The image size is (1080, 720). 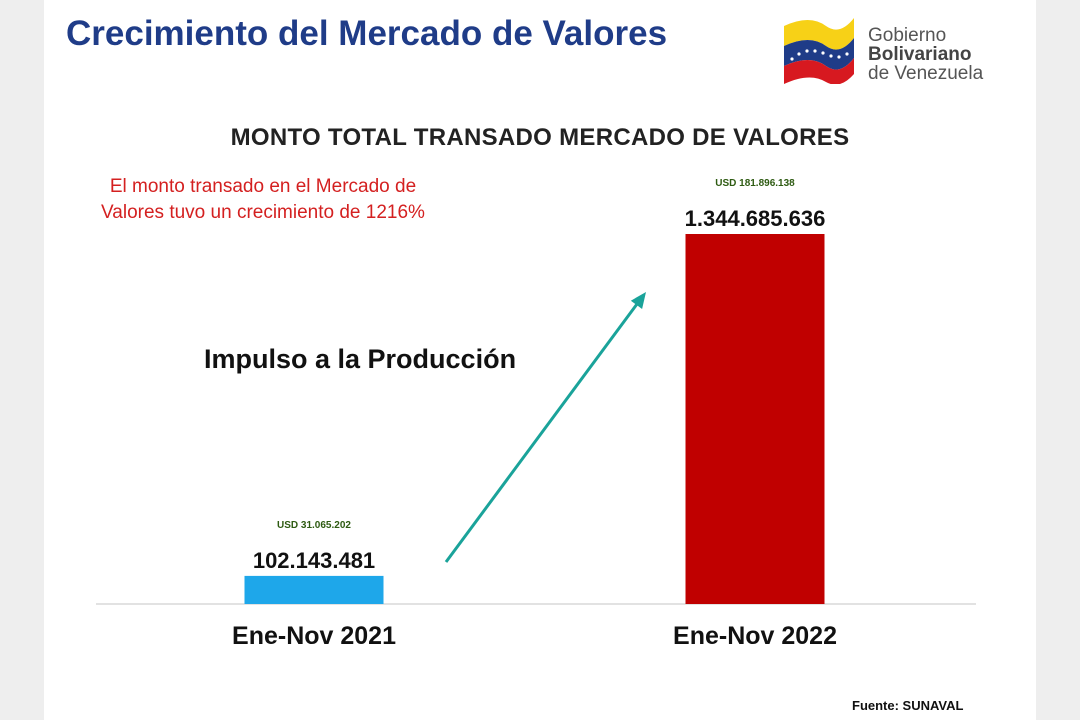 I want to click on bar-usd-label-1: USD 31.065.202, so click(x=314, y=525).